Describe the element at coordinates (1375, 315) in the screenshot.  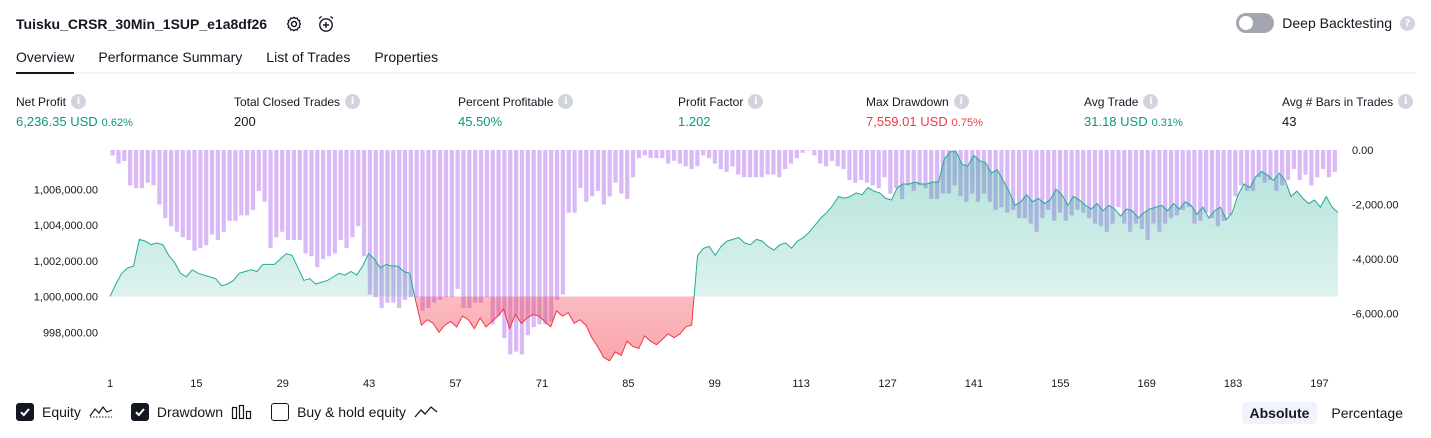
I see `right-axis-tick: -6,000.00` at that location.